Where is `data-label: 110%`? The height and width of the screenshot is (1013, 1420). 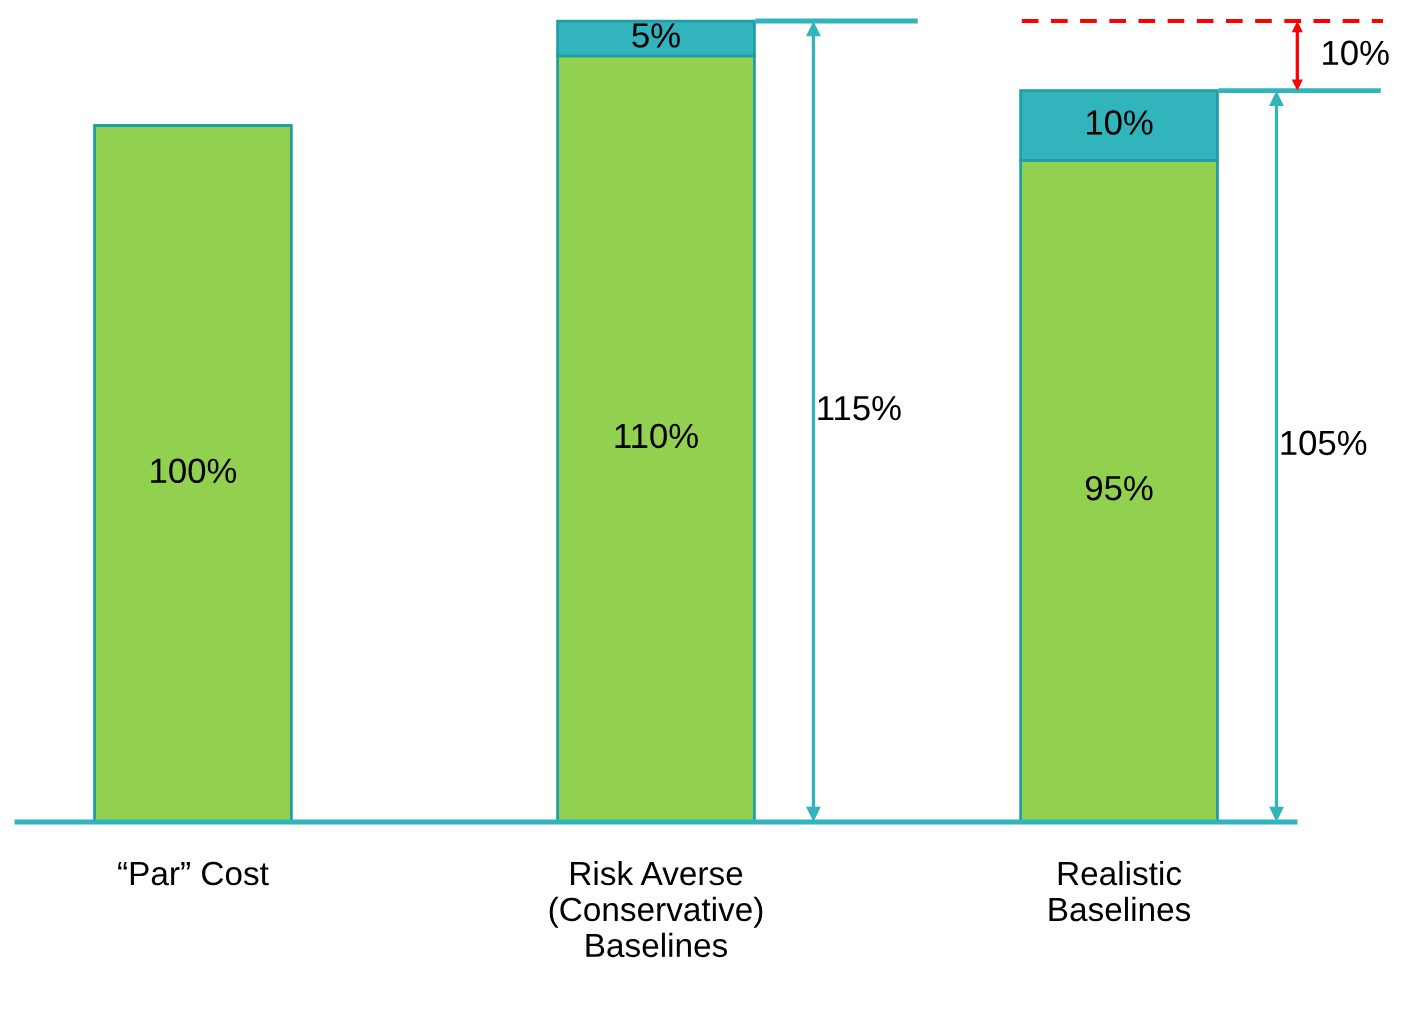 data-label: 110% is located at coordinates (656, 436).